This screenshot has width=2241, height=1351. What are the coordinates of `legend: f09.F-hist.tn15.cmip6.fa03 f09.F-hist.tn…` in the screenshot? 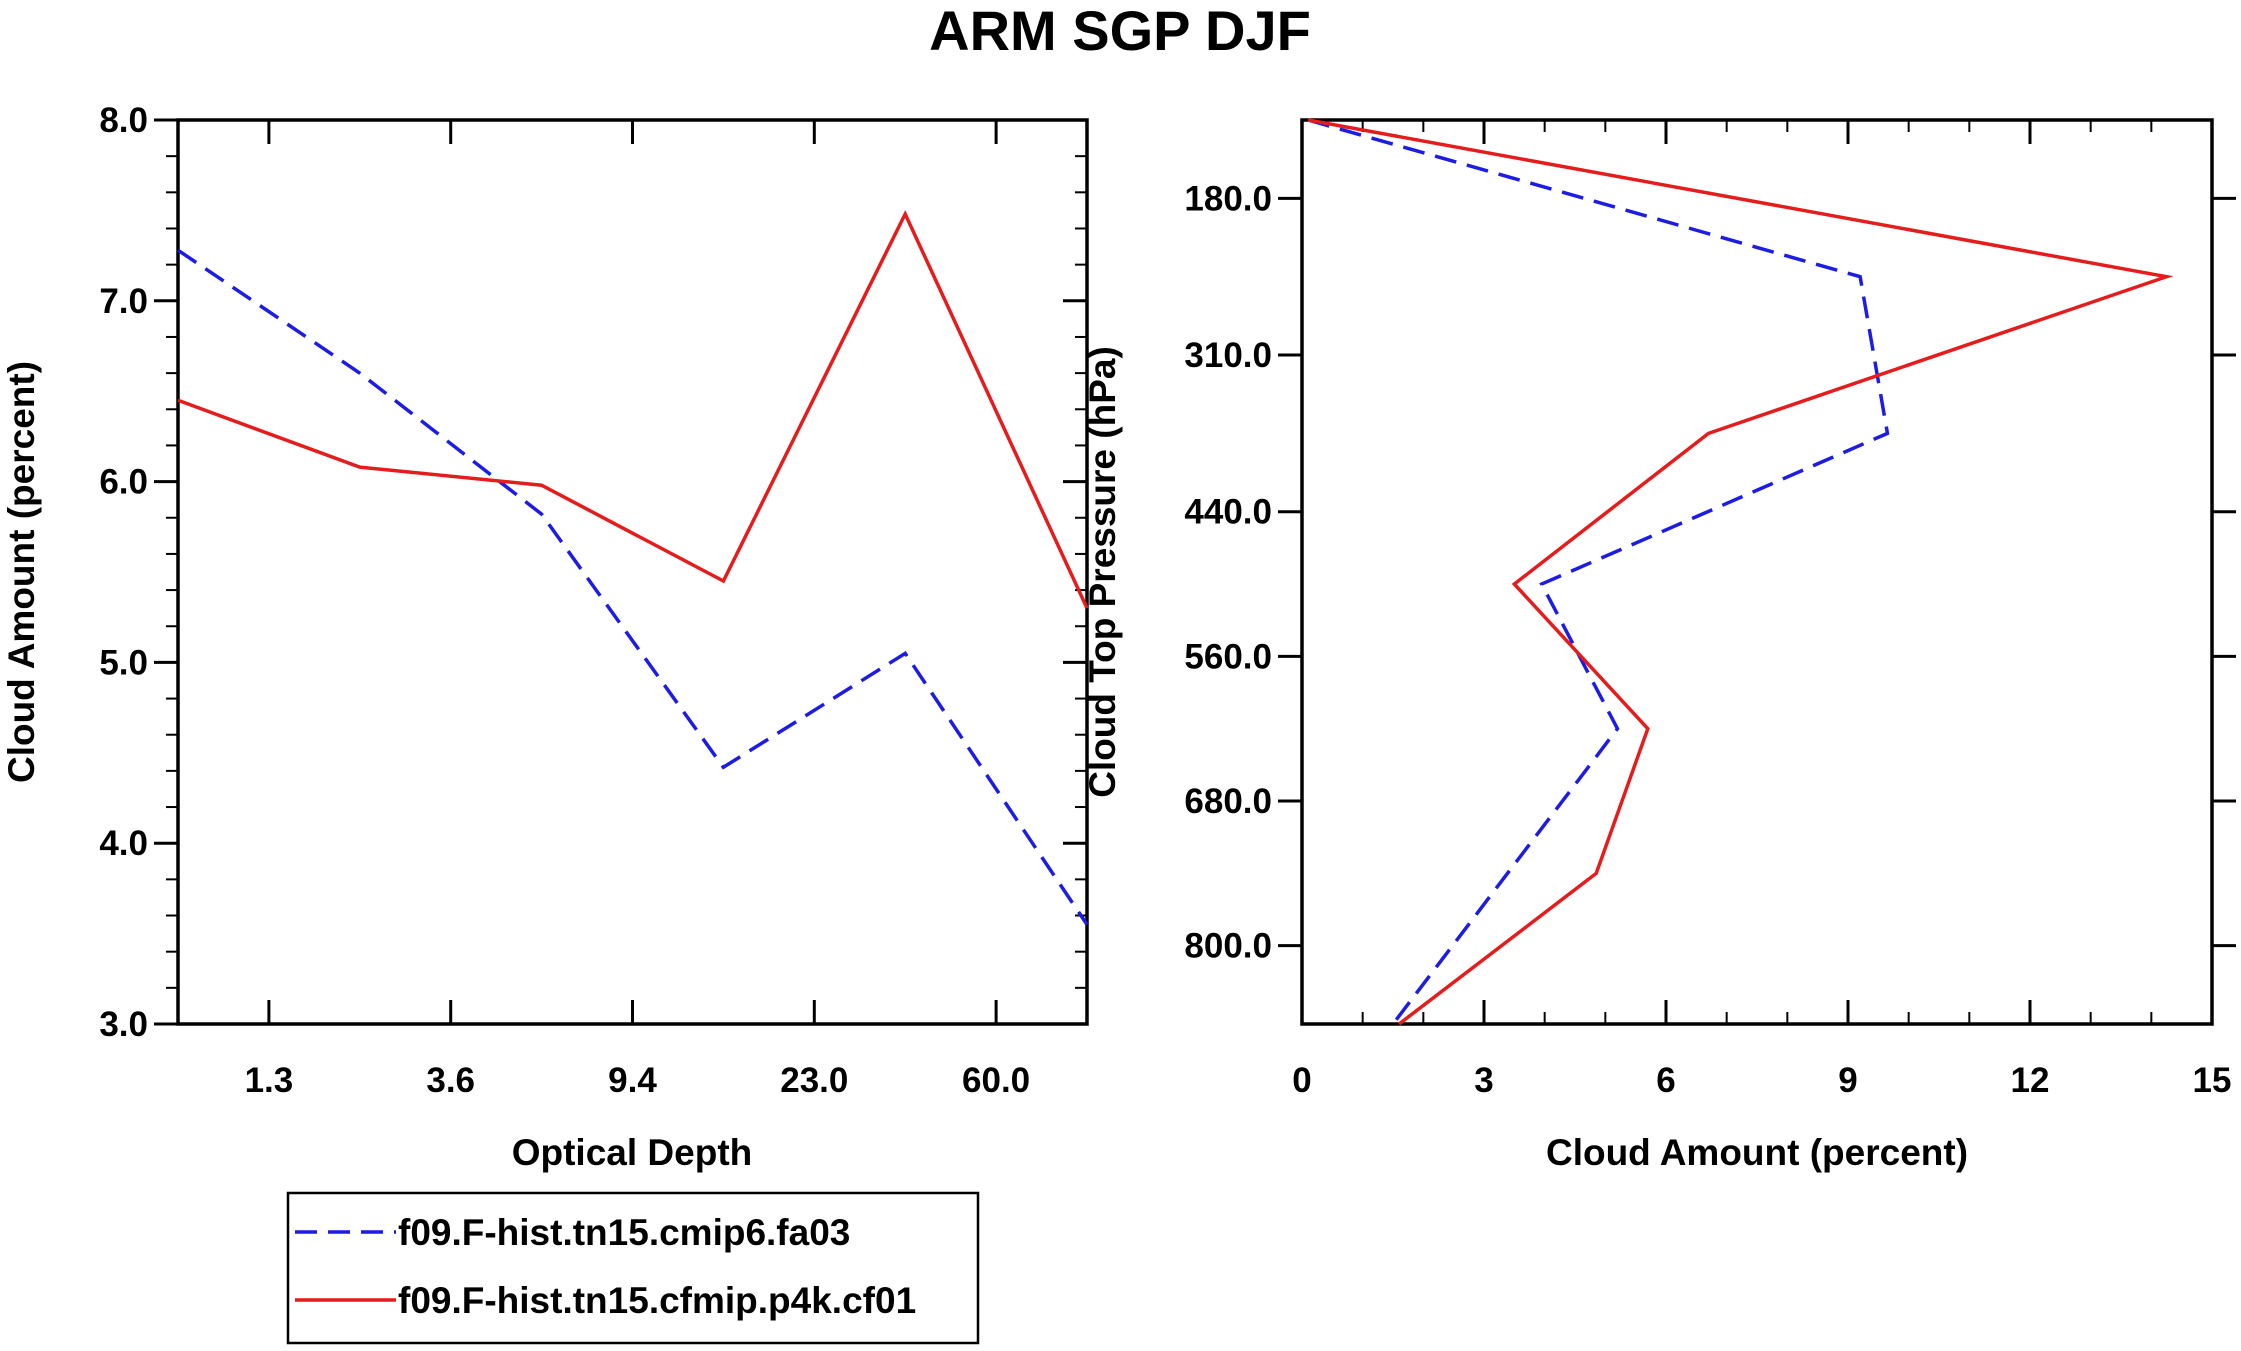 It's located at (633, 1268).